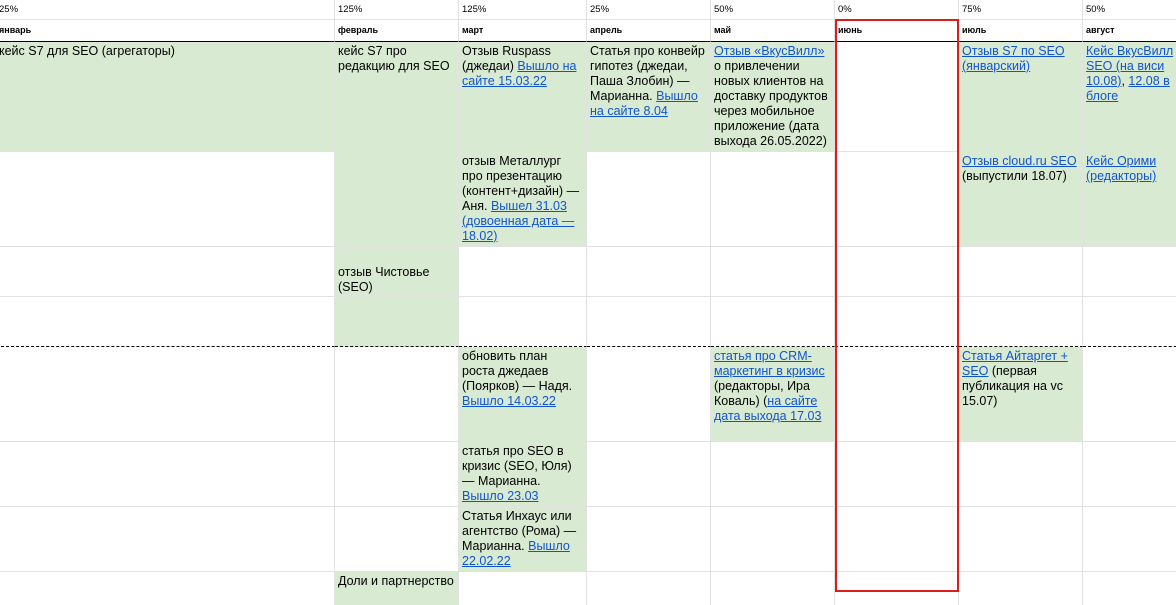  What do you see at coordinates (1021, 97) in the screenshot?
I see `cell: Отзыв S7 по SEO (январский)` at bounding box center [1021, 97].